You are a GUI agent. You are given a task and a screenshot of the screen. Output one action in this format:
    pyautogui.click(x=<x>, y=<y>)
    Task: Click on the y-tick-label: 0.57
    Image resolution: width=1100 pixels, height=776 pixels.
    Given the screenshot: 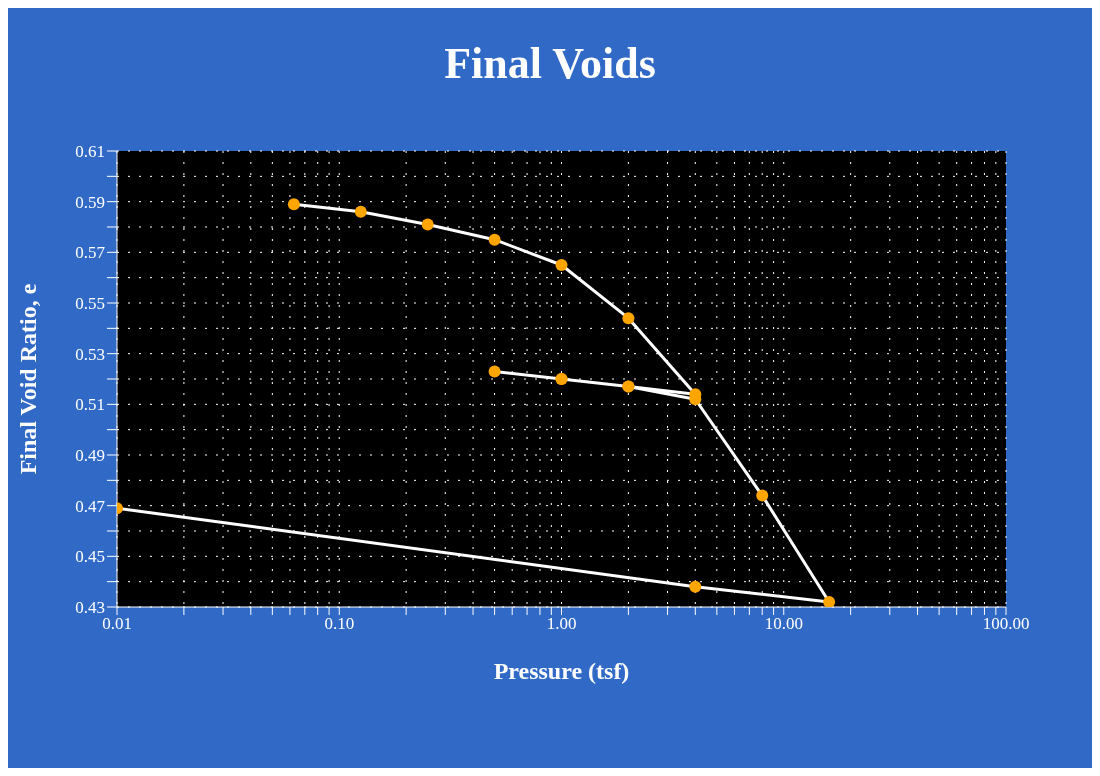 What is the action you would take?
    pyautogui.click(x=90, y=253)
    